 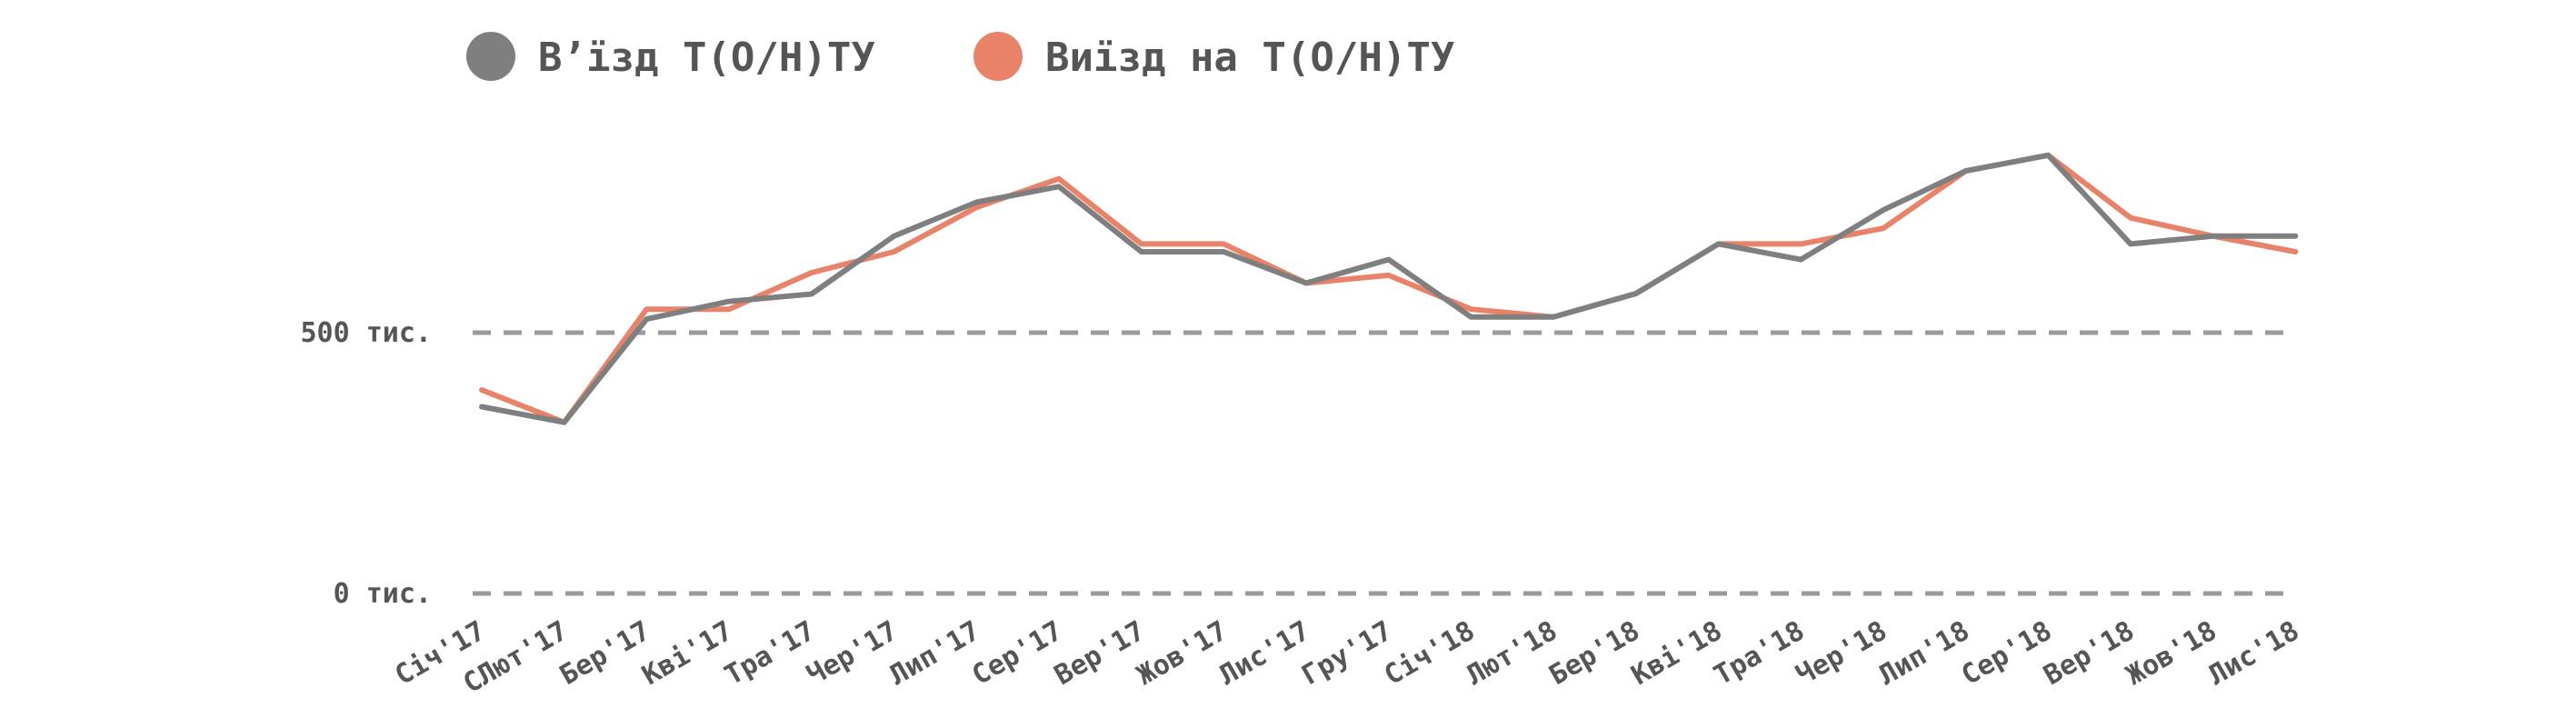 What do you see at coordinates (1346, 653) in the screenshot?
I see `x-tick-label: Гру'17` at bounding box center [1346, 653].